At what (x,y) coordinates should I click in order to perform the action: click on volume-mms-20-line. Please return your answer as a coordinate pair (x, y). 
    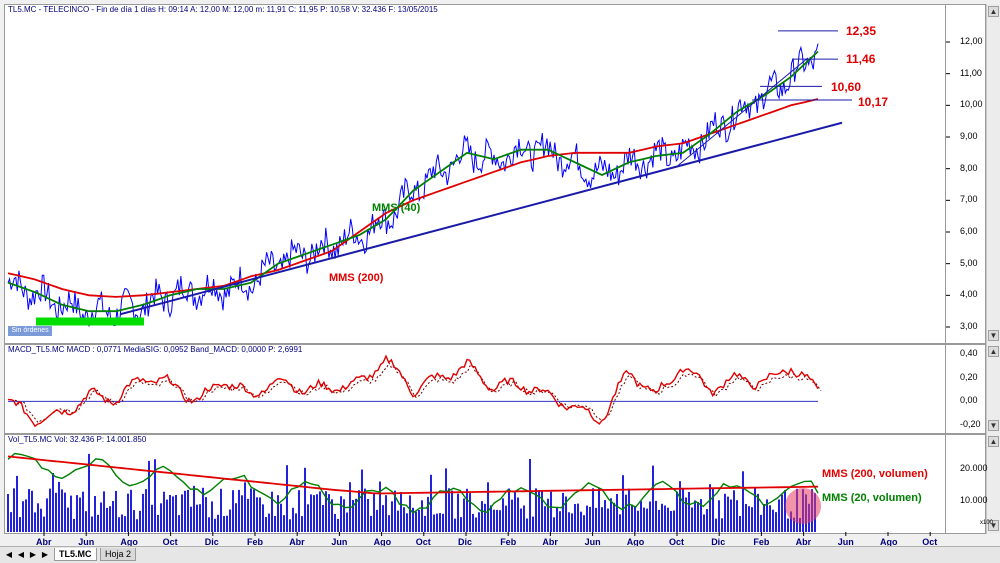
    Looking at the image, I should click on (413, 483).